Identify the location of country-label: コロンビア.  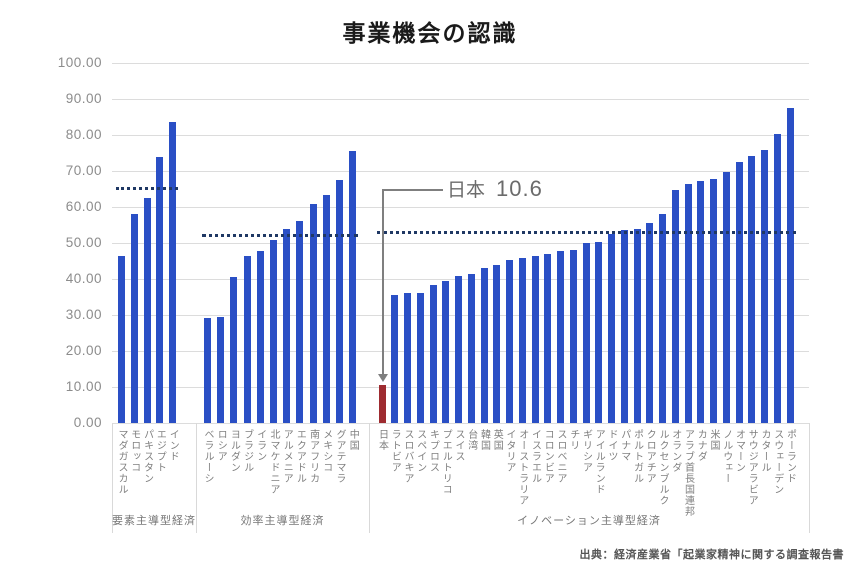
(548, 456).